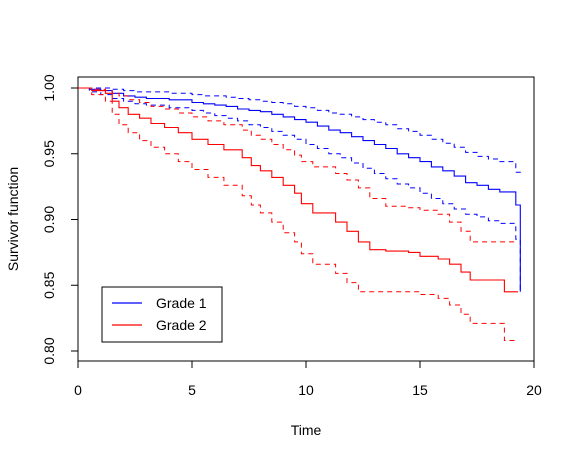  Describe the element at coordinates (49, 284) in the screenshot. I see `y-tick-label: 0.85` at that location.